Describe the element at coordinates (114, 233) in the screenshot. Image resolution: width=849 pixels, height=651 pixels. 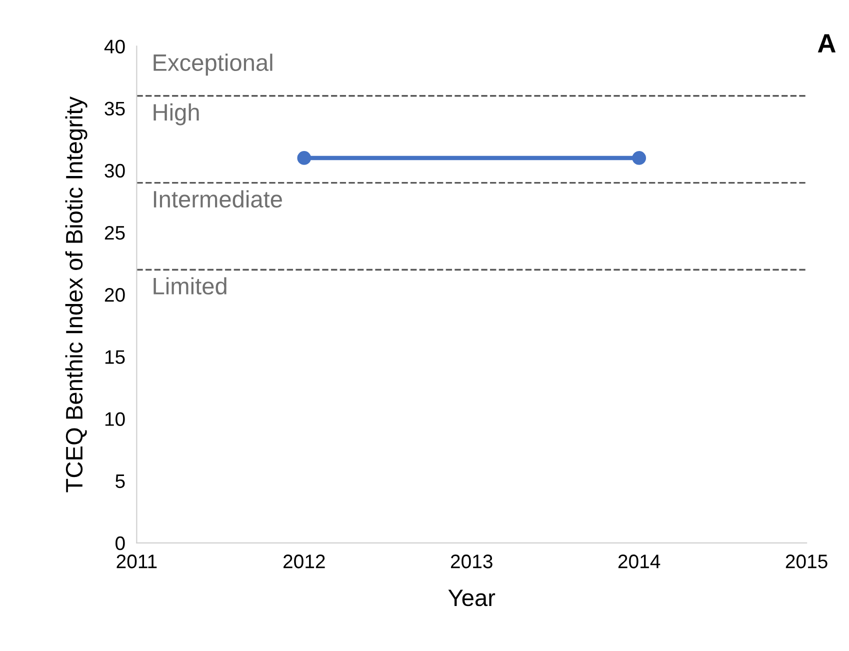
I see `y-tick-label: 25` at that location.